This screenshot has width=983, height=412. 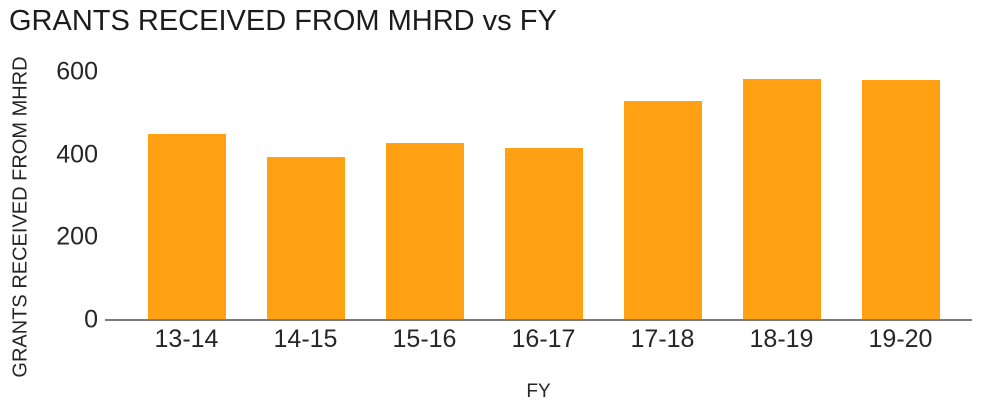 I want to click on y-axis-ticks: 0 200 400 600, so click(x=49, y=195).